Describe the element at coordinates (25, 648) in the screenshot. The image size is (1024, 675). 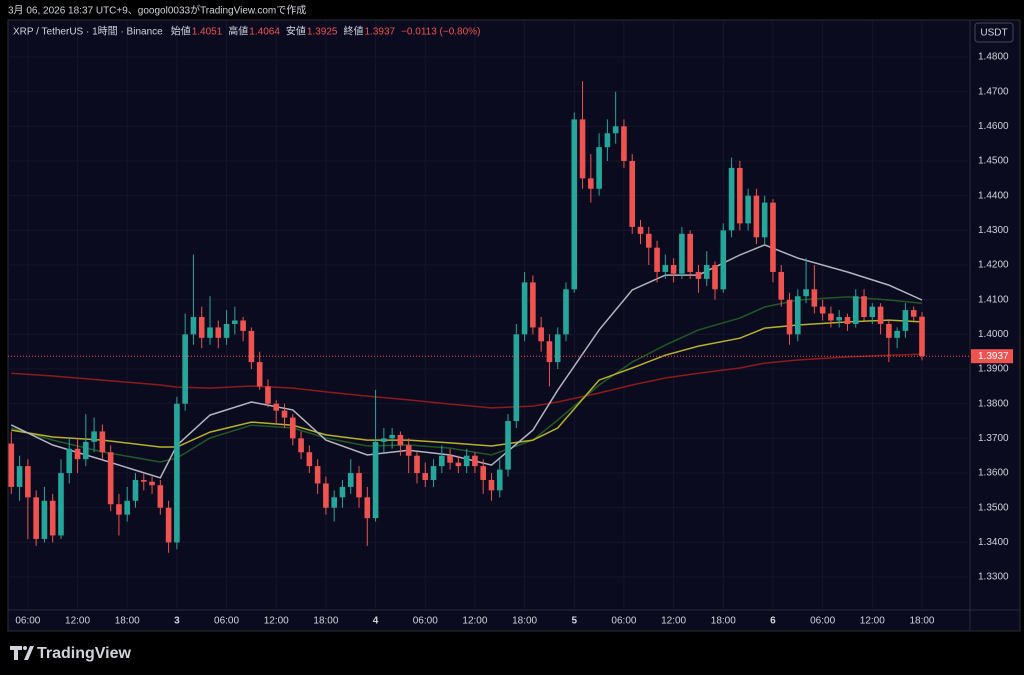
I see `brand-dot` at that location.